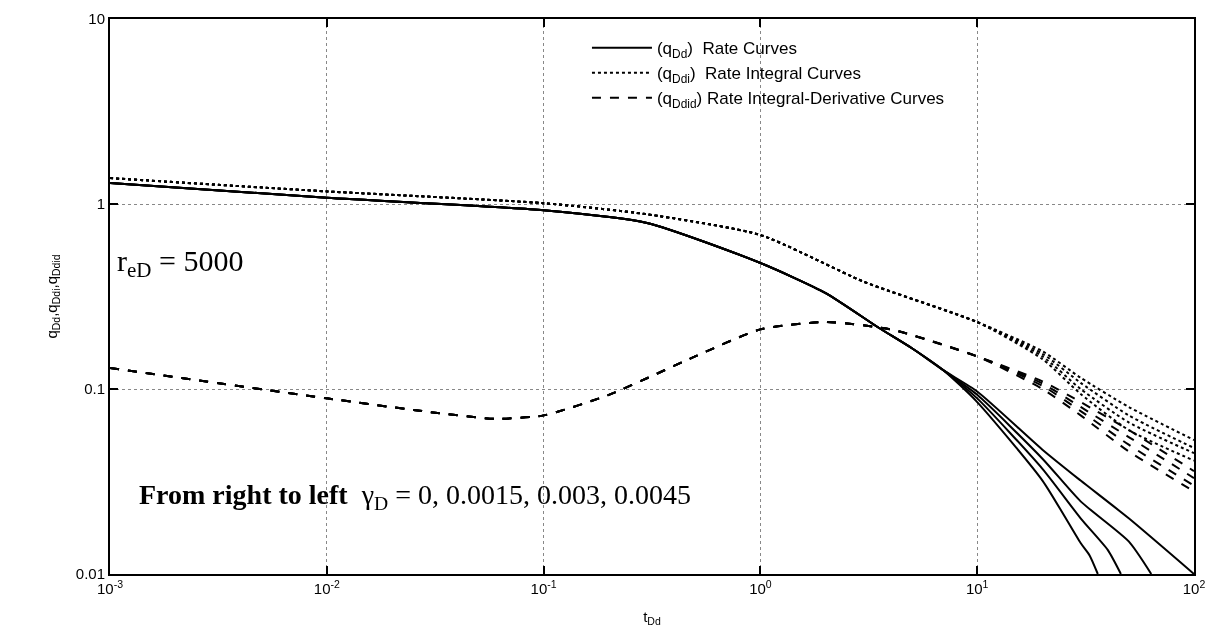 The width and height of the screenshot is (1215, 634). What do you see at coordinates (760, 587) in the screenshot?
I see `x-tick-label: 10$^{0}$` at bounding box center [760, 587].